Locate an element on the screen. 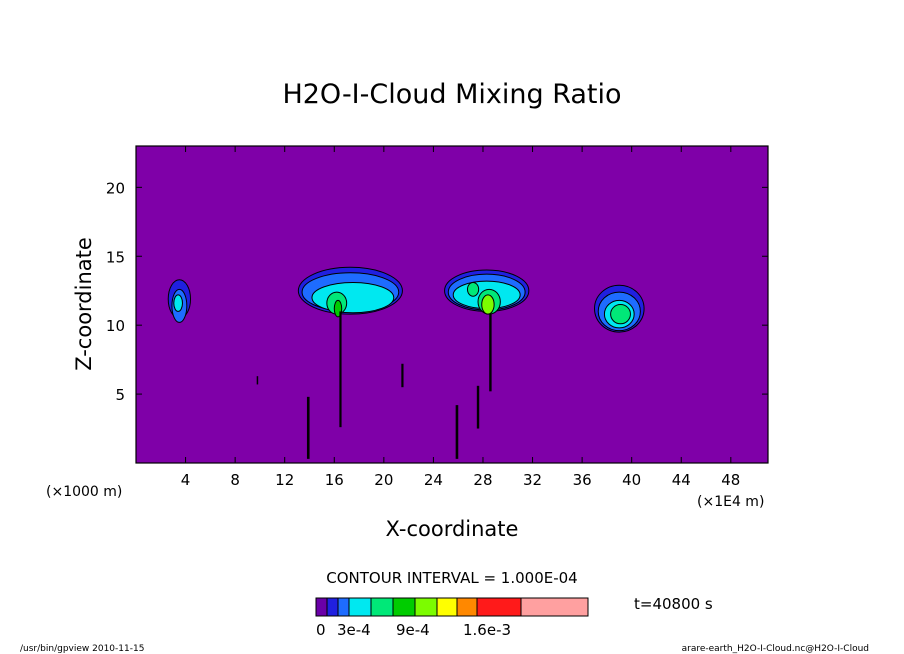 This screenshot has width=904, height=654. colorbar-tick-label: 3e-4 is located at coordinates (354, 630).